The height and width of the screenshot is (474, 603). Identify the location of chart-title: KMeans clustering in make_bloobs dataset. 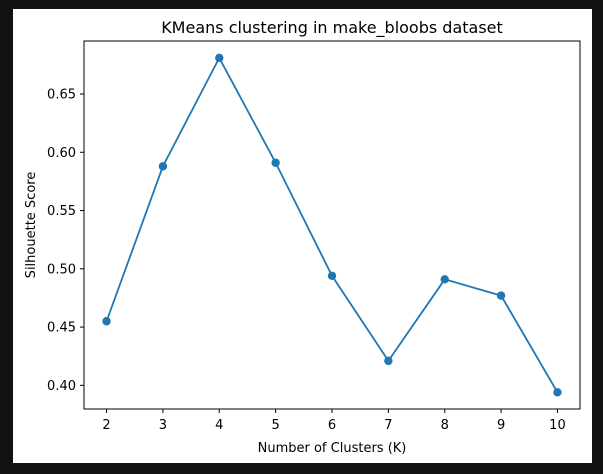
(332, 28).